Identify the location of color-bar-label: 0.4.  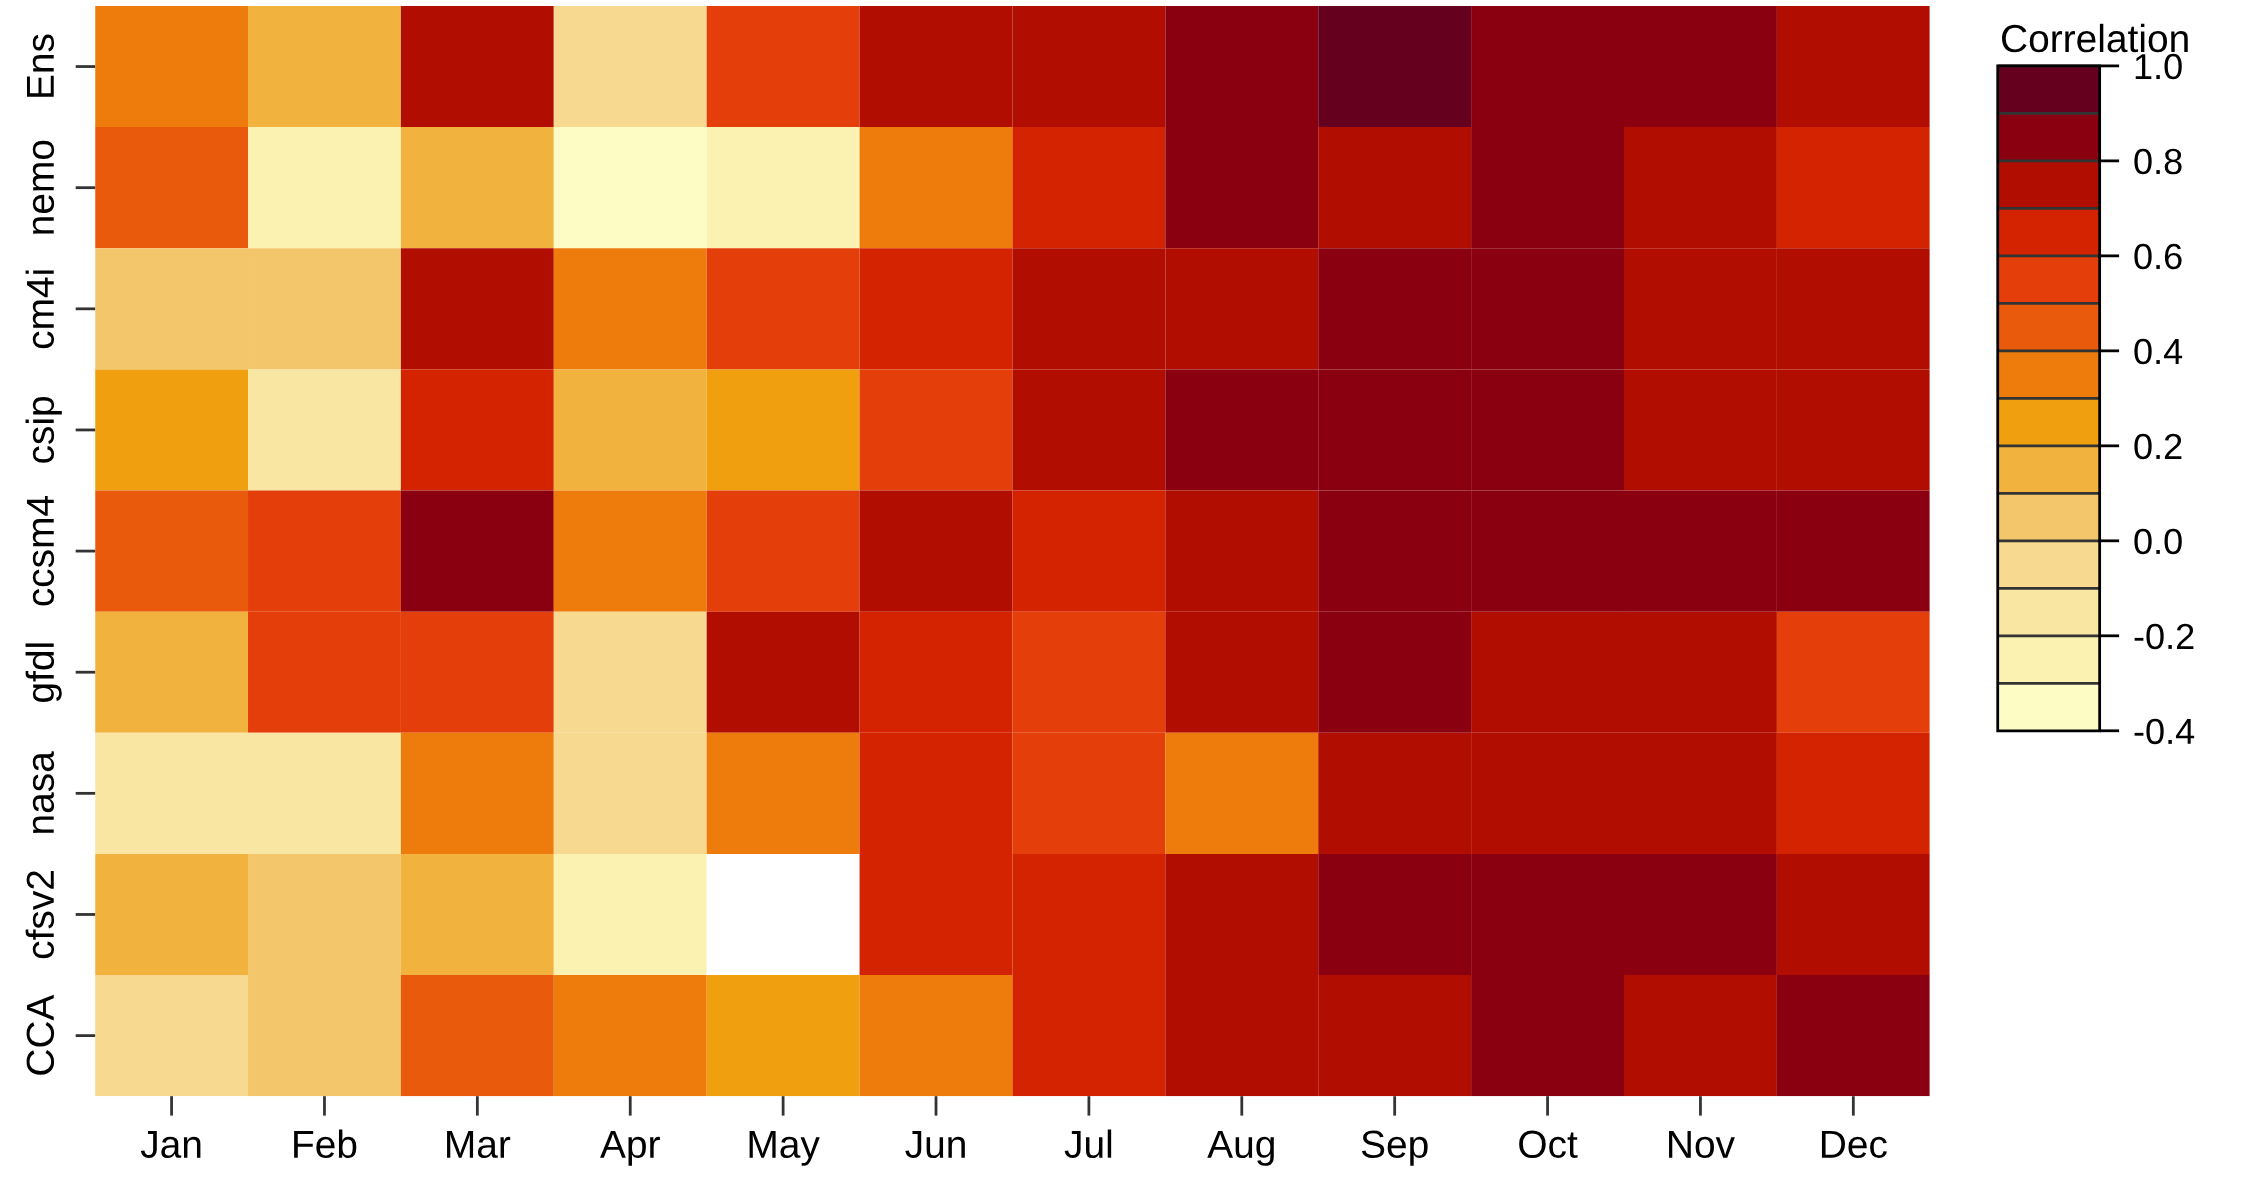
(2158, 351).